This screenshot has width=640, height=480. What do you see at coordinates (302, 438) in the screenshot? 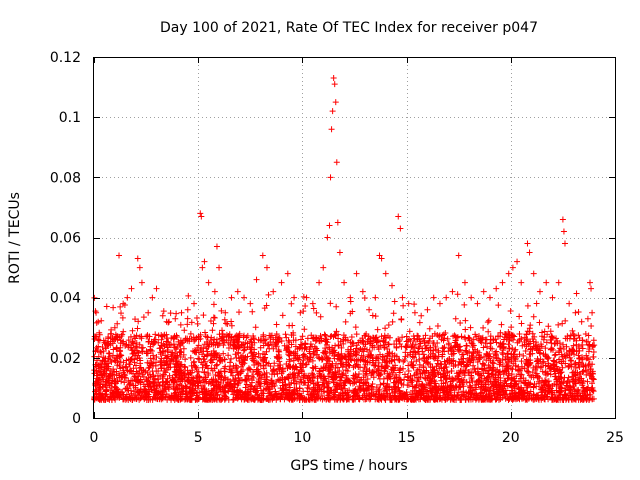
I see `x-tick-label: 10` at bounding box center [302, 438].